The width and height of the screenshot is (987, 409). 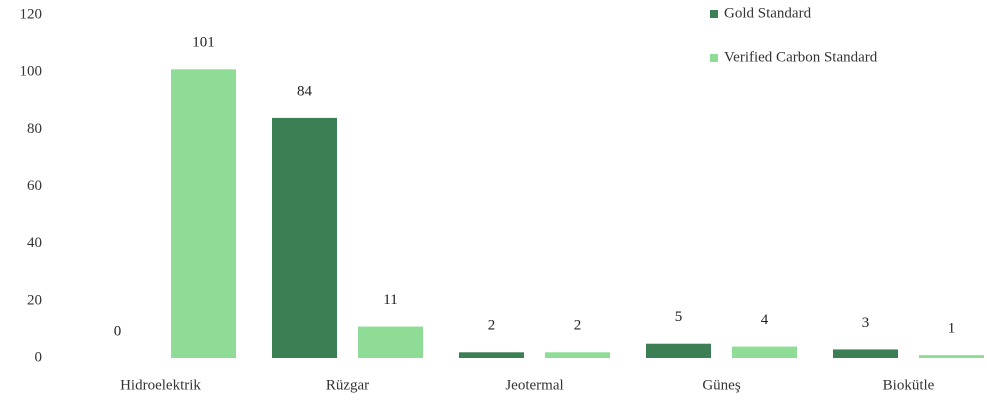 I want to click on value-label: 4, so click(x=765, y=320).